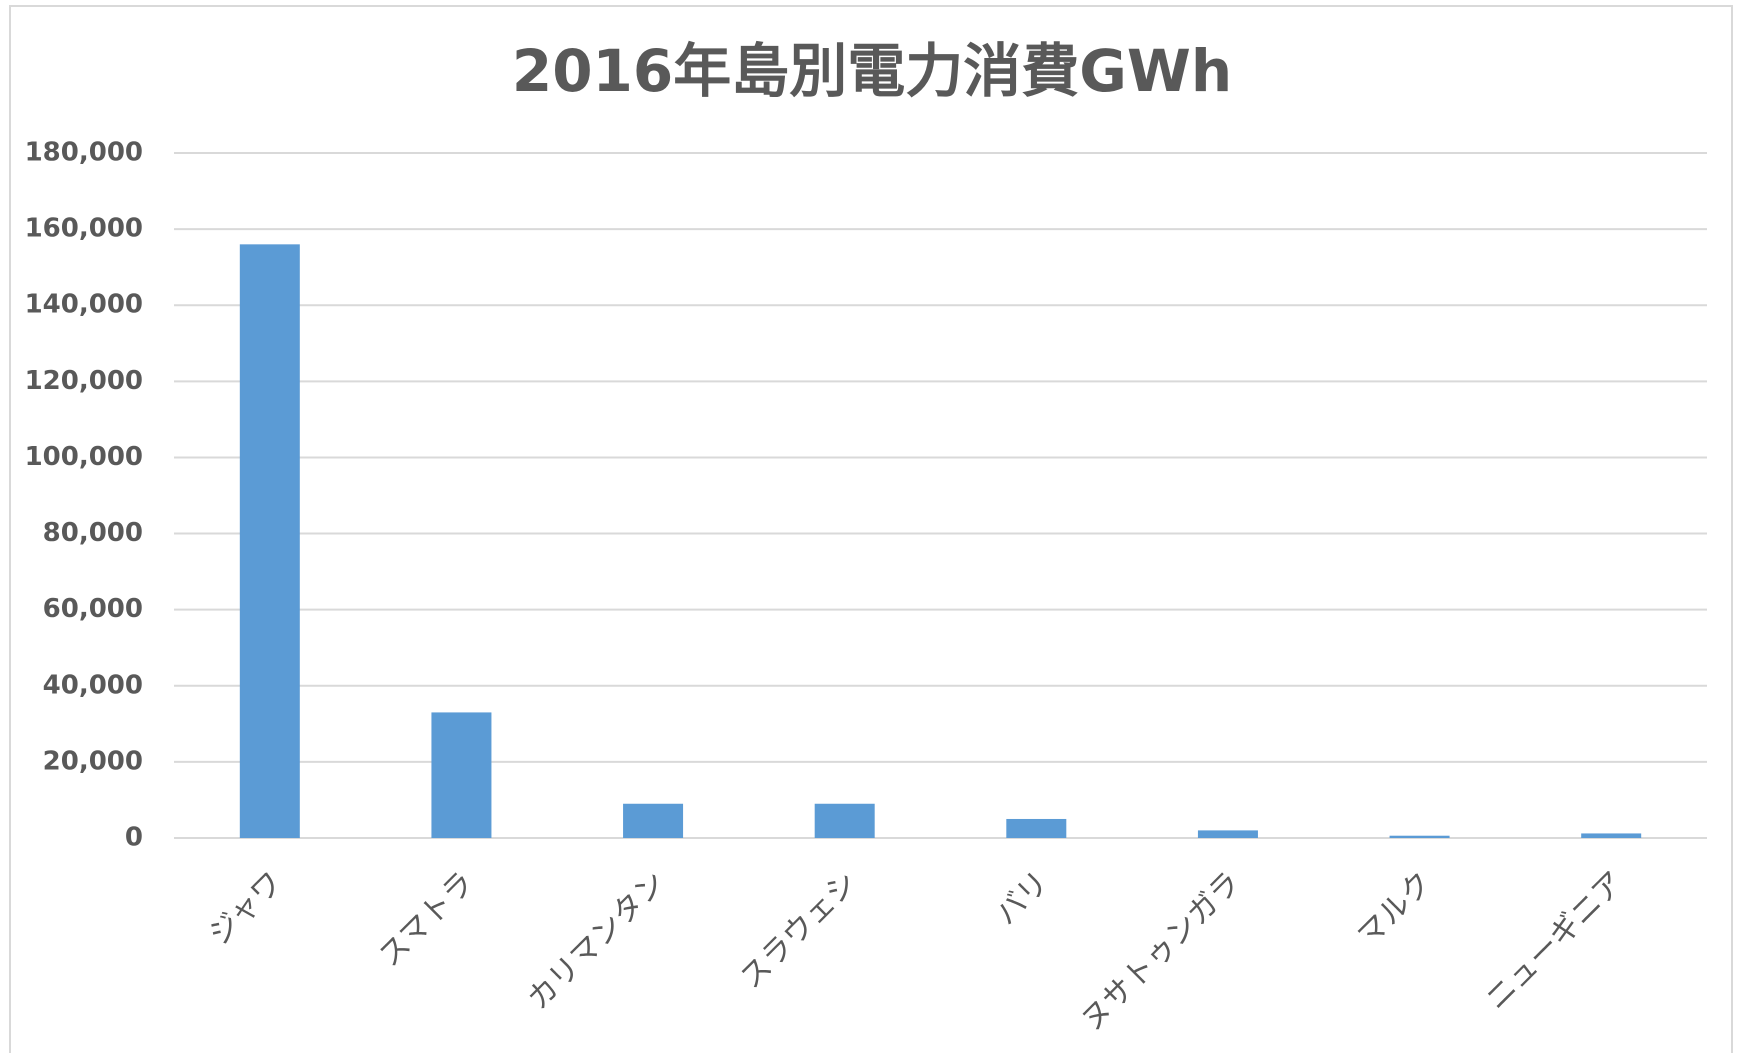 This screenshot has width=1741, height=1053. What do you see at coordinates (84, 457) in the screenshot?
I see `y-tick-label: 100,000` at bounding box center [84, 457].